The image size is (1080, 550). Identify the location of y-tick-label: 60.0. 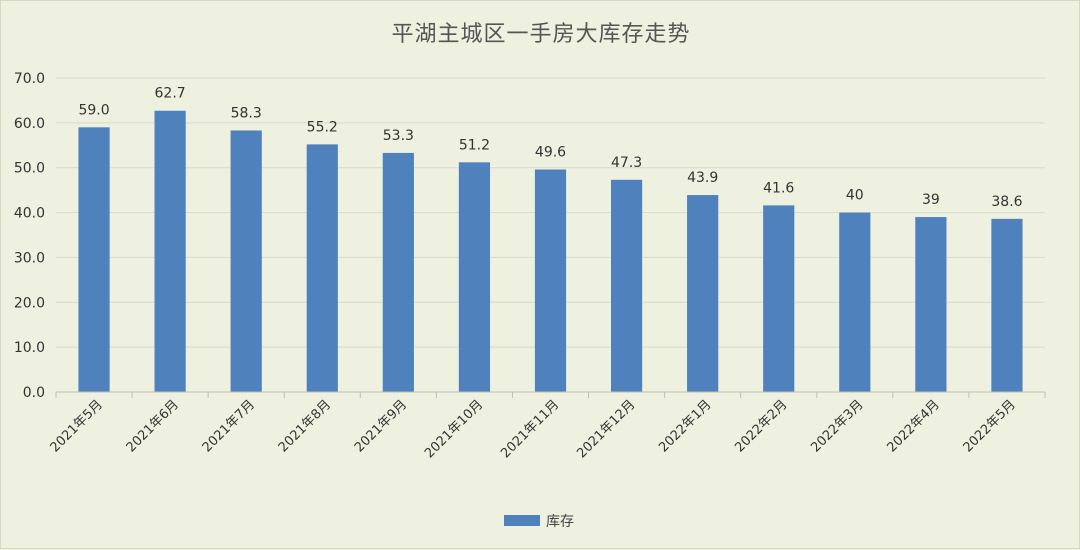
(29, 124).